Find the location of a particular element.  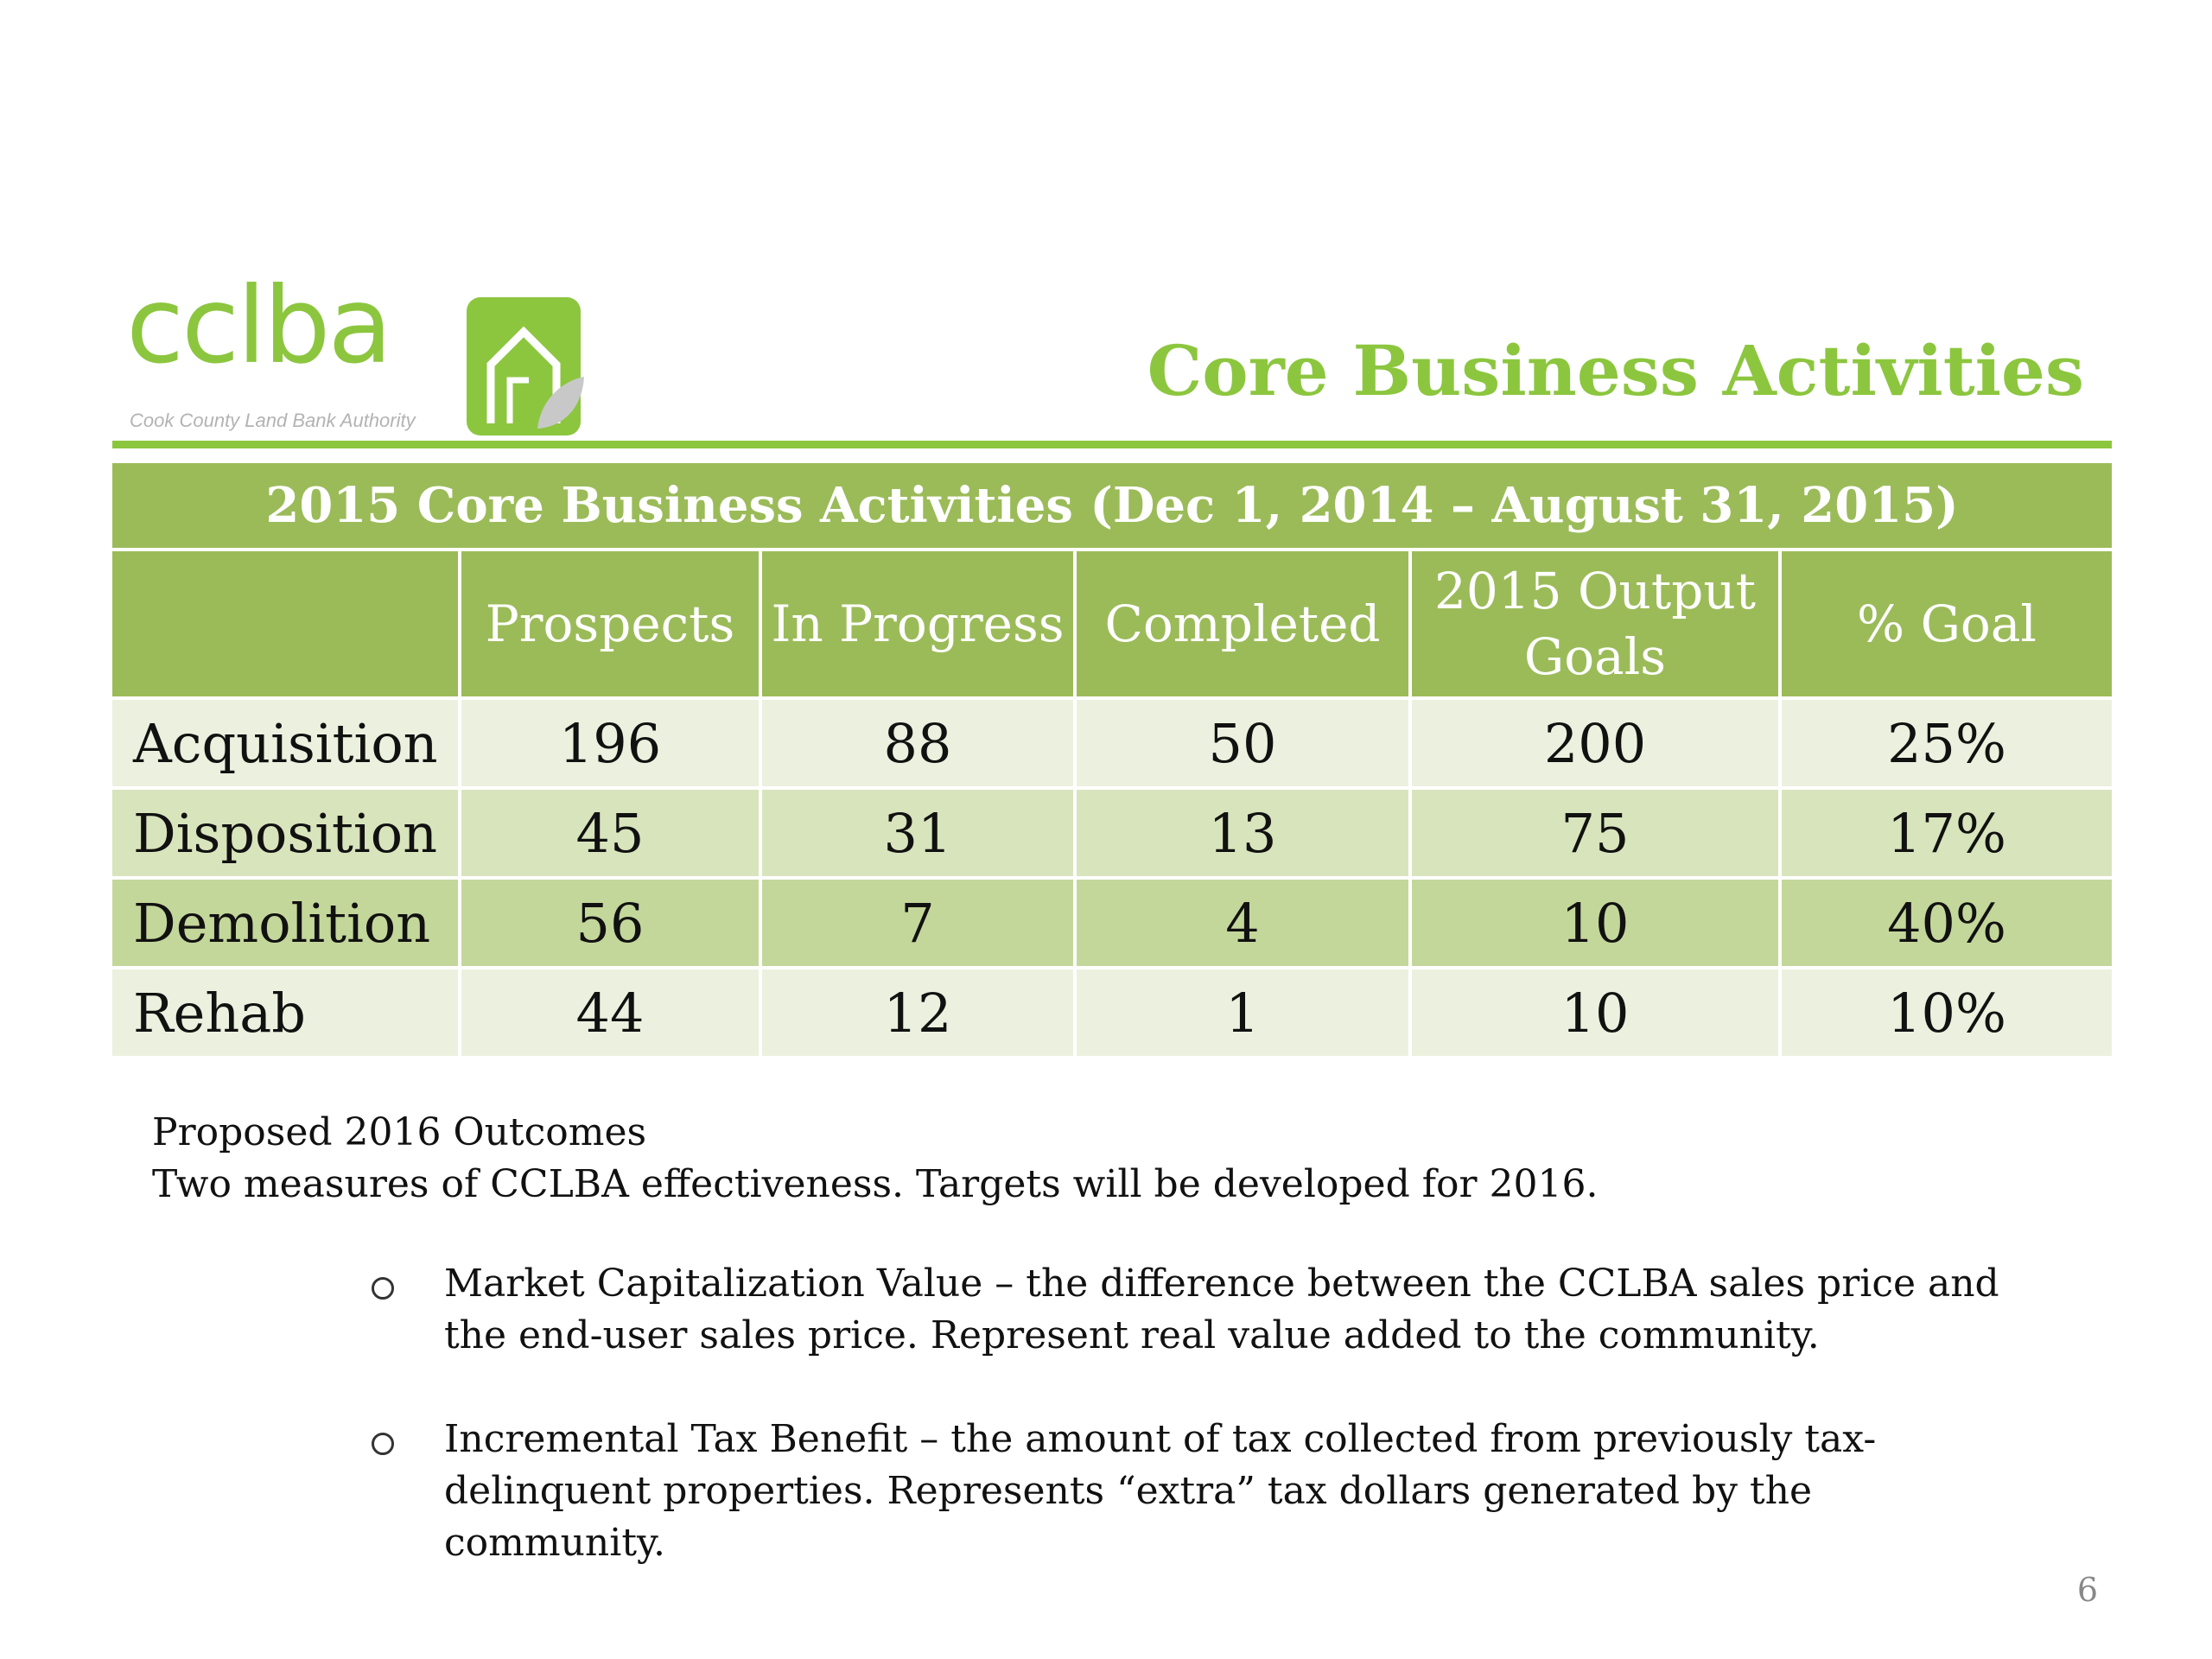

slide-title: Core Business Activities is located at coordinates (1615, 370).